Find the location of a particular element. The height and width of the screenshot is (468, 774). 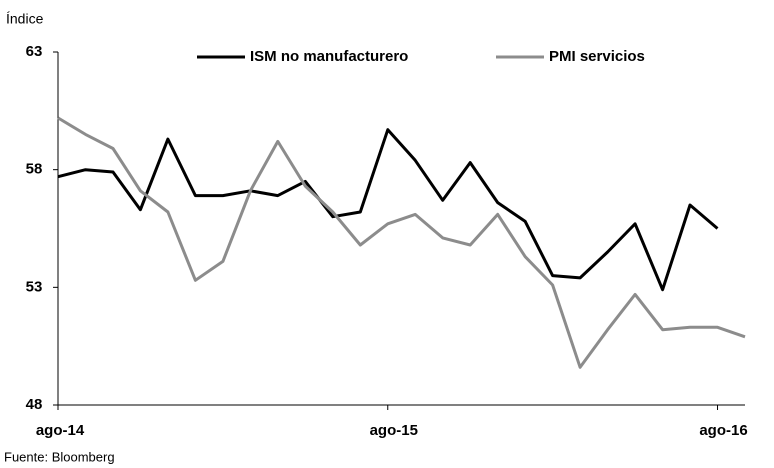

x-tick-label: ago-14 is located at coordinates (60, 430).